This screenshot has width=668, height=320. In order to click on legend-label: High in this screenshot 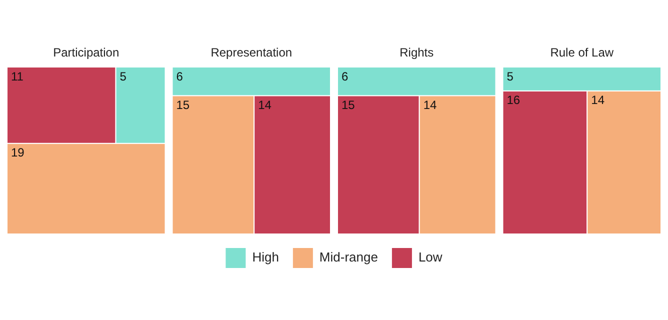, I will do `click(265, 257)`.